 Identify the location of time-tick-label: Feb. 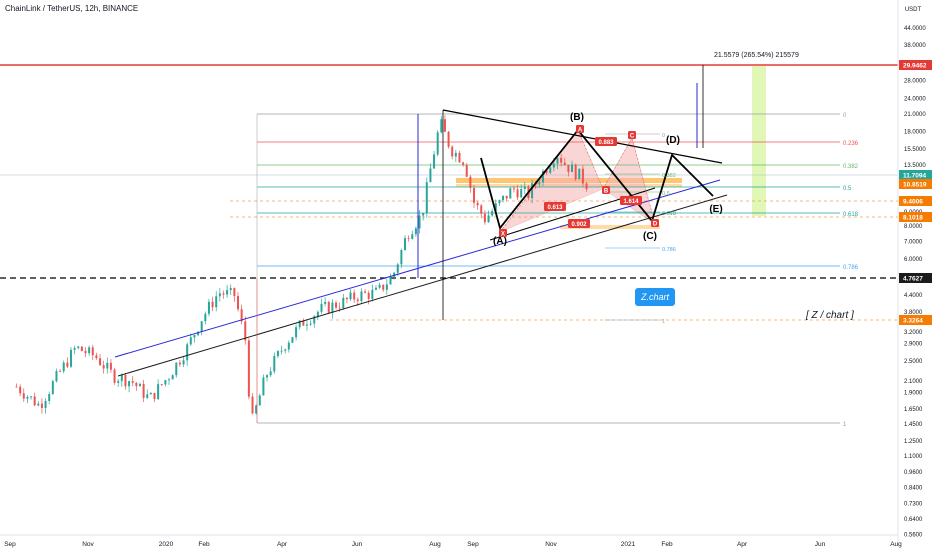
(667, 544).